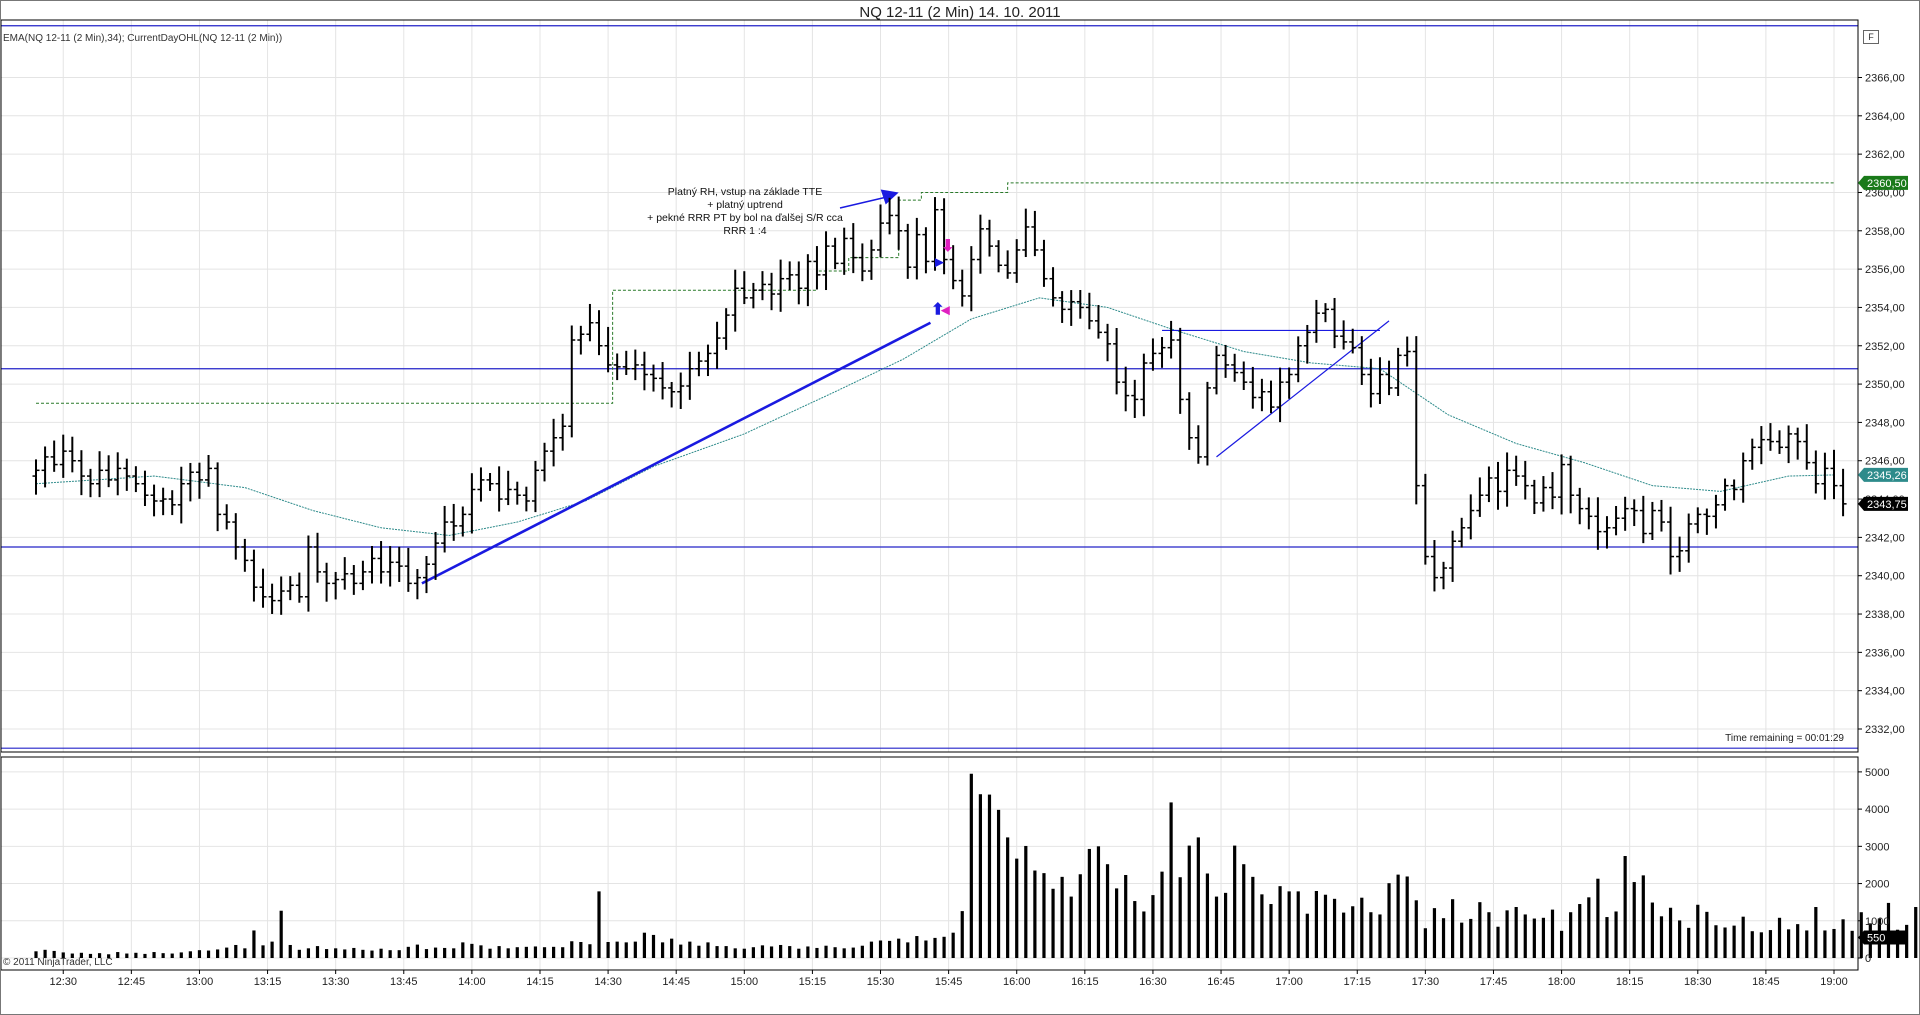 The width and height of the screenshot is (1920, 1015). Describe the element at coordinates (1871, 37) in the screenshot. I see `panel-float-button: F` at that location.